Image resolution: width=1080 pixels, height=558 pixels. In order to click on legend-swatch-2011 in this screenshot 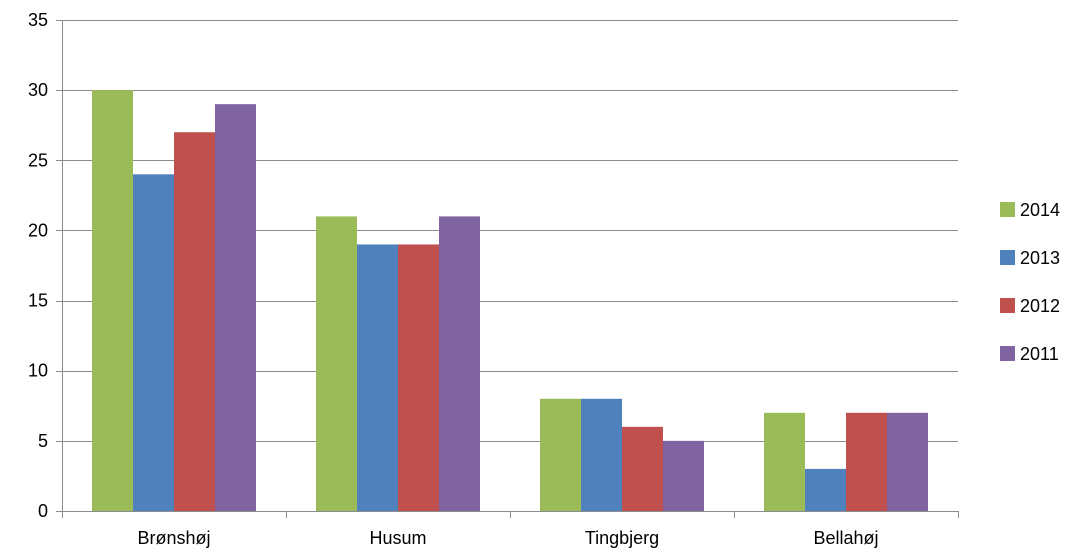, I will do `click(1007, 353)`.